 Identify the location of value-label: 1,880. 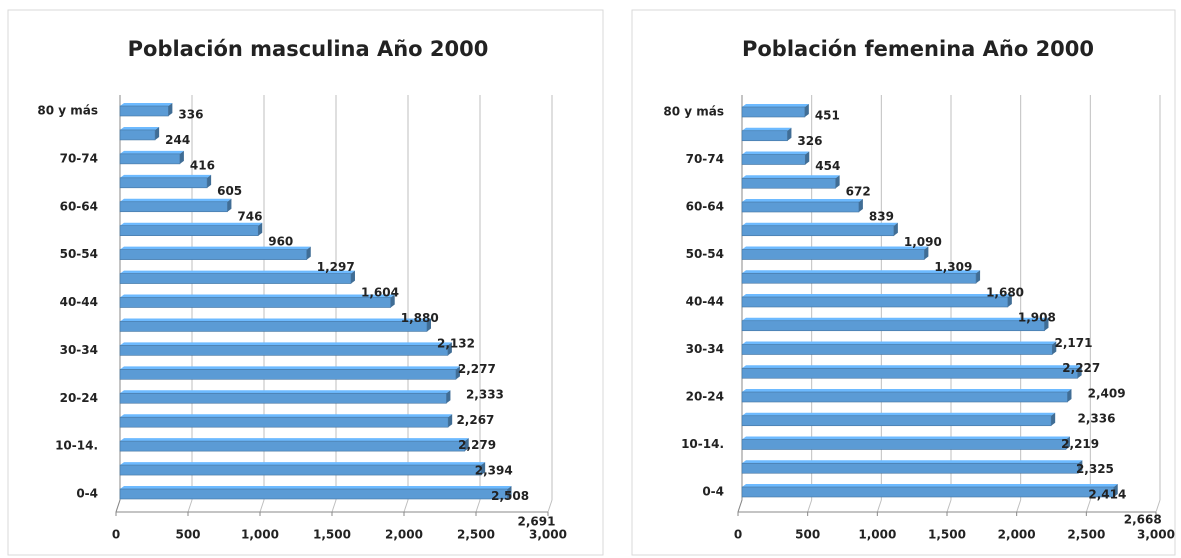
(420, 318).